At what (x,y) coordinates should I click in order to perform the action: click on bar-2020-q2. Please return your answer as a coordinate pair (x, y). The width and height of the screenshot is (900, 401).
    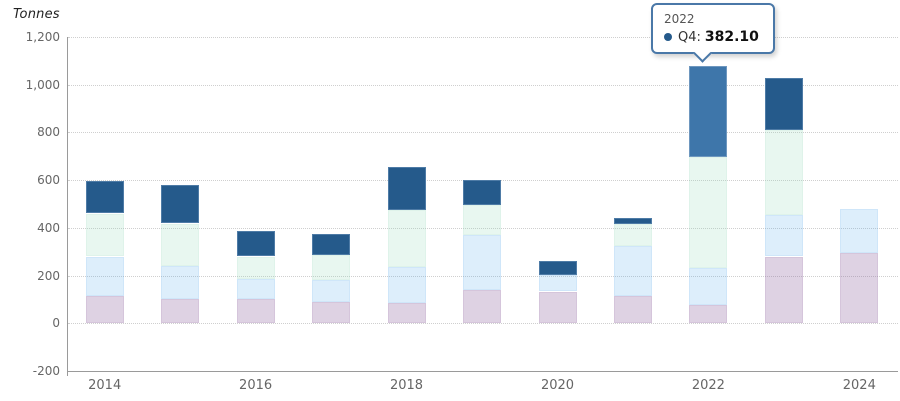
    Looking at the image, I should click on (557, 283).